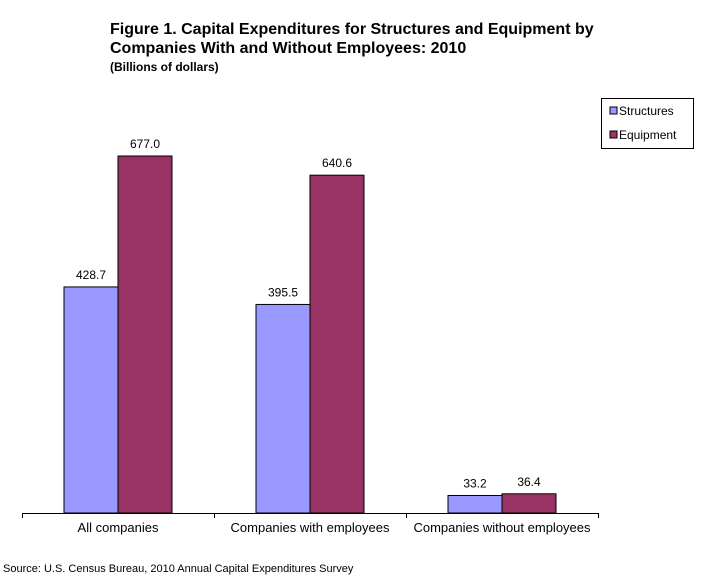 The width and height of the screenshot is (705, 580). I want to click on legend-label-equipment: Equipment, so click(648, 135).